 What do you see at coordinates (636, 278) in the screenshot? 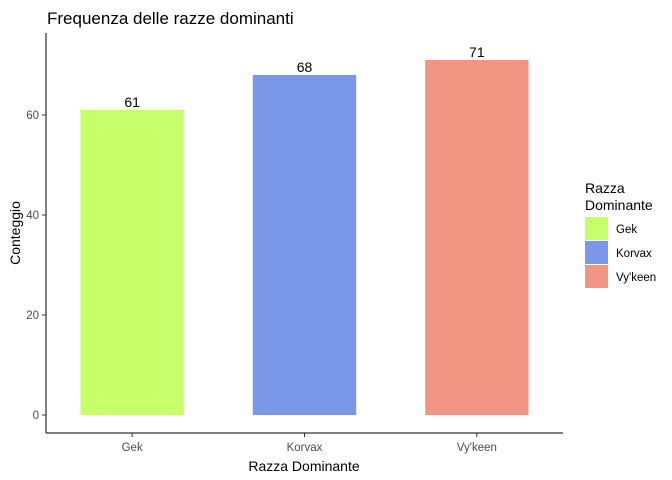
I see `legend-label: Vy'keen` at bounding box center [636, 278].